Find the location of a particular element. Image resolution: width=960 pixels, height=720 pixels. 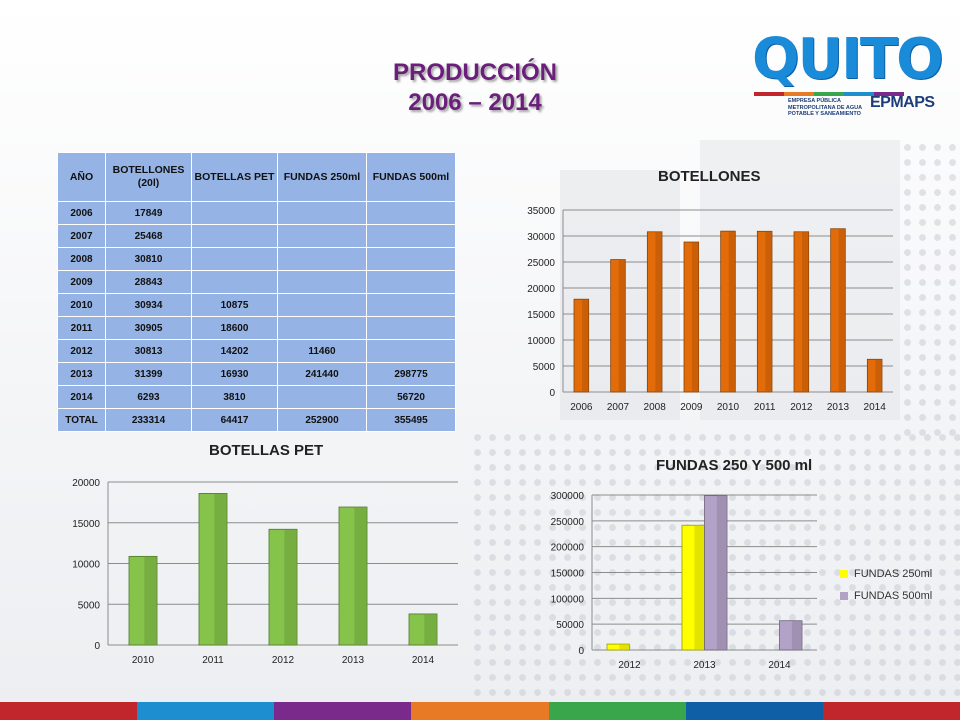

legend-item: FUNDAS 500ml is located at coordinates (886, 596).